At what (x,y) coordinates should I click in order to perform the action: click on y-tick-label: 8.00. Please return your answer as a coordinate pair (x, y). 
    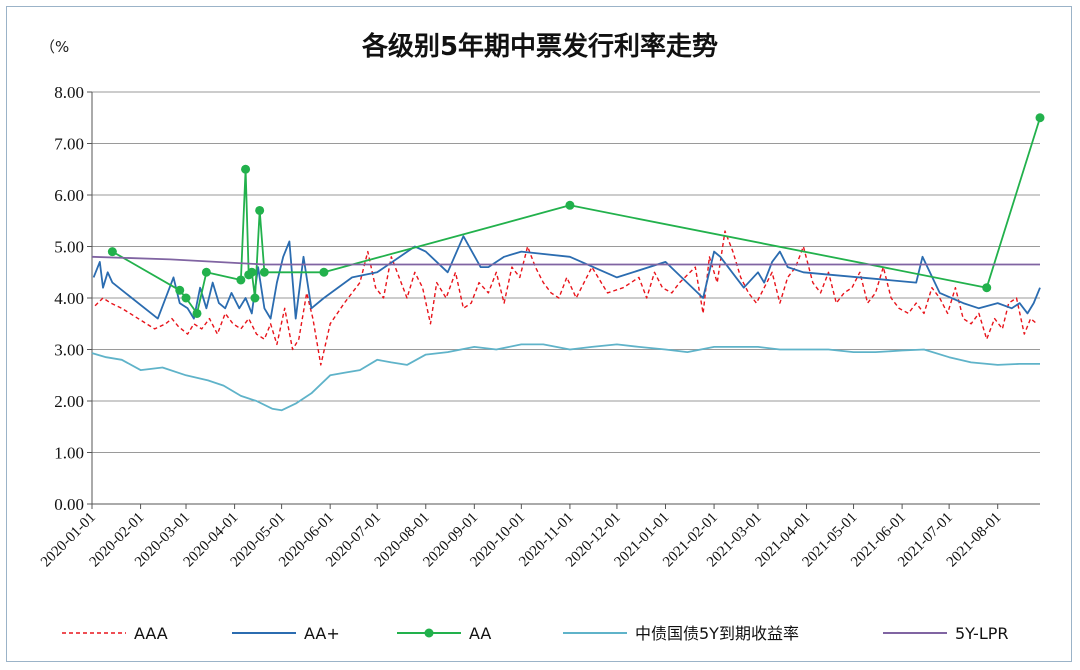
    Looking at the image, I should click on (69, 92).